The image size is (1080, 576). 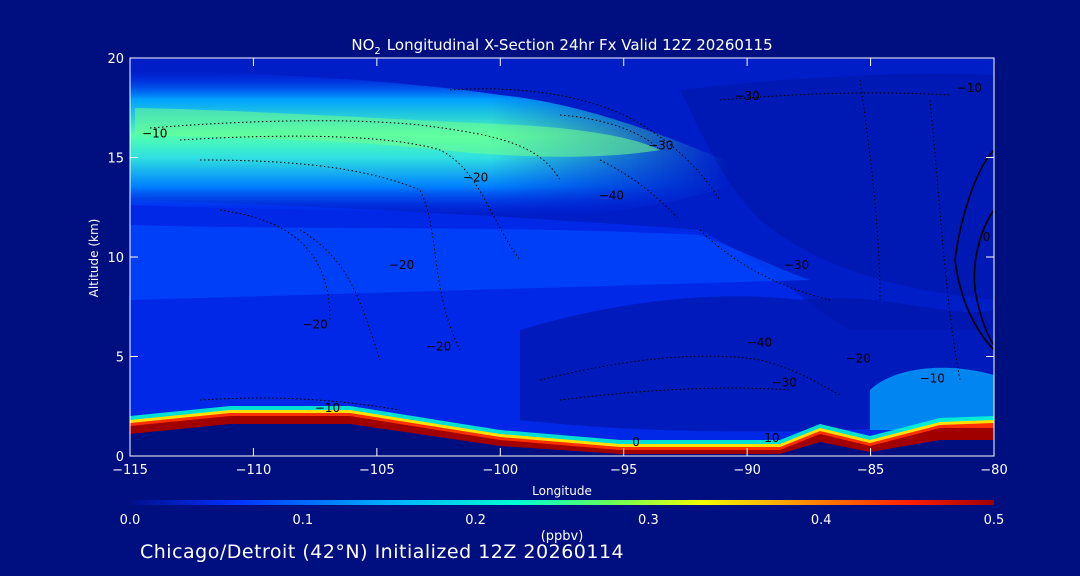 What do you see at coordinates (120, 457) in the screenshot?
I see `y-tick-label: 0` at bounding box center [120, 457].